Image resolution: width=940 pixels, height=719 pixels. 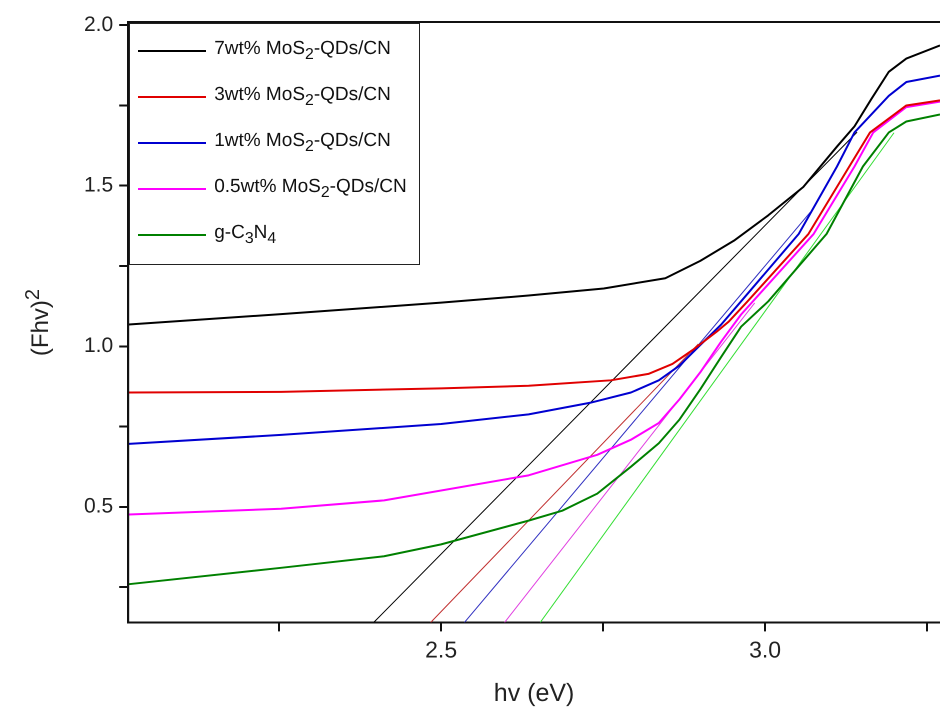 I want to click on legend-label: 1wt% MoS$_{2}$-QDs/CN, so click(x=302, y=143).